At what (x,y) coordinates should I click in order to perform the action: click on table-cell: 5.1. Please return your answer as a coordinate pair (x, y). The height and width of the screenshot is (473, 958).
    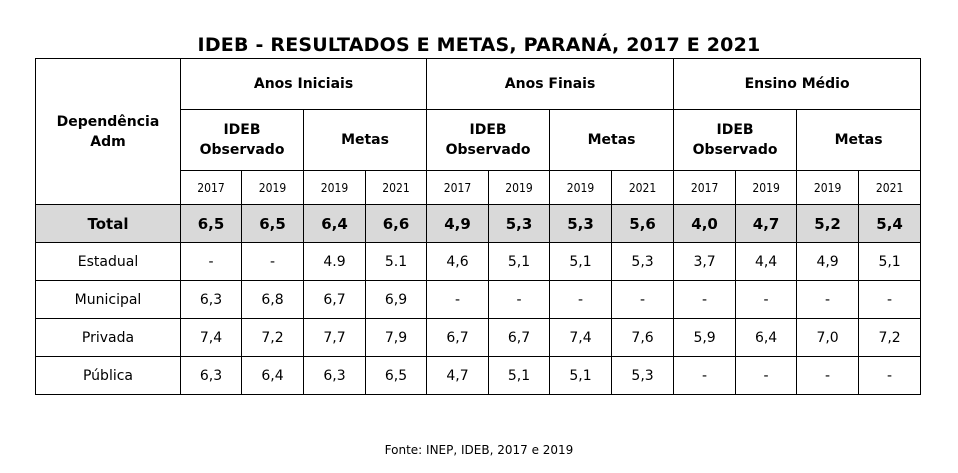
    Looking at the image, I should click on (396, 261).